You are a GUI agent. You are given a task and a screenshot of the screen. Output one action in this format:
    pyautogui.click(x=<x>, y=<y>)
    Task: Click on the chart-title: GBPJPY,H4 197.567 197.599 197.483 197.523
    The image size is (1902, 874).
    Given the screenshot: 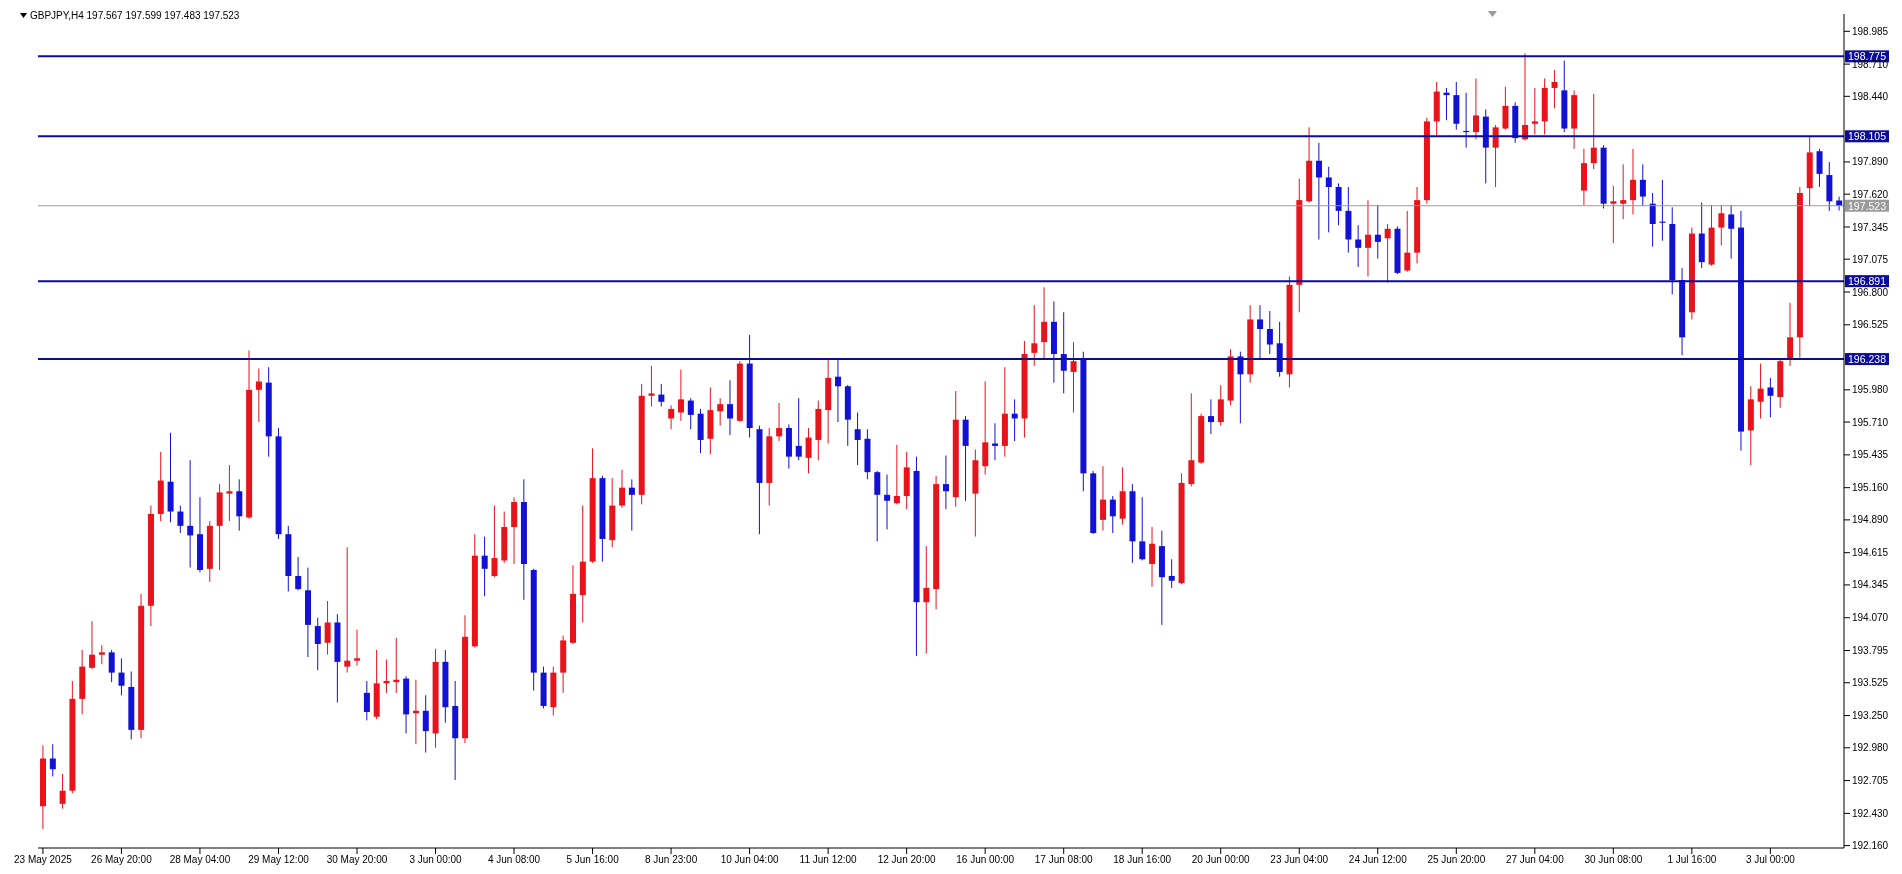 What is the action you would take?
    pyautogui.click(x=135, y=15)
    